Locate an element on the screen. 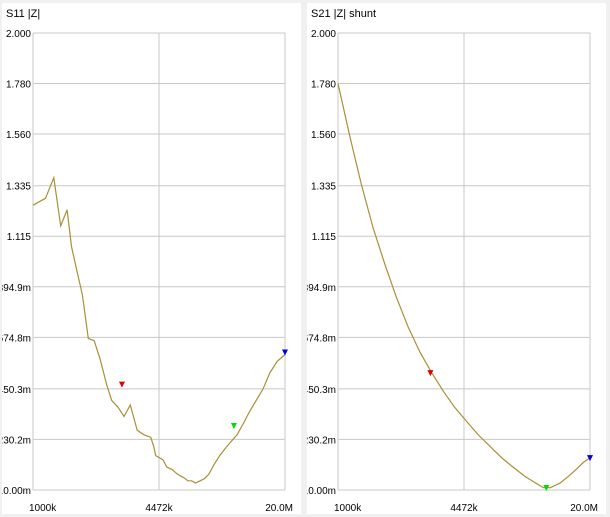 Image resolution: width=610 pixels, height=517 pixels. s11-chart-title: S11 |Z| is located at coordinates (23, 14).